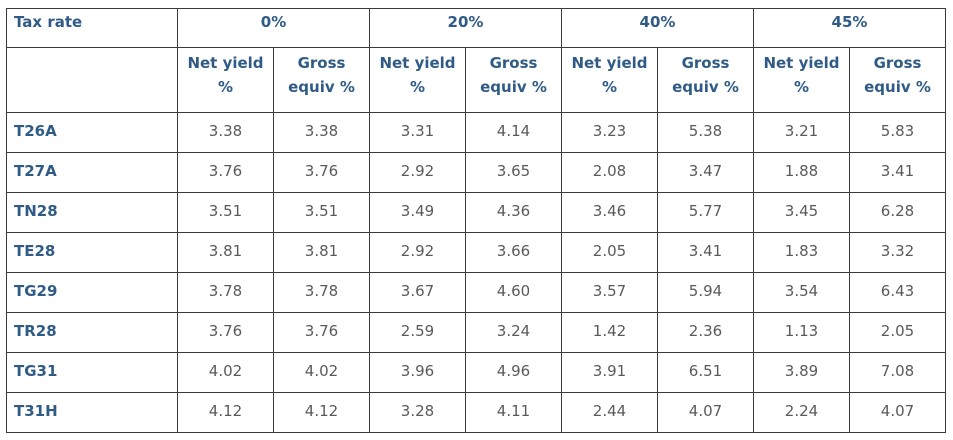 The height and width of the screenshot is (440, 953). I want to click on row-label: TR28, so click(92, 332).